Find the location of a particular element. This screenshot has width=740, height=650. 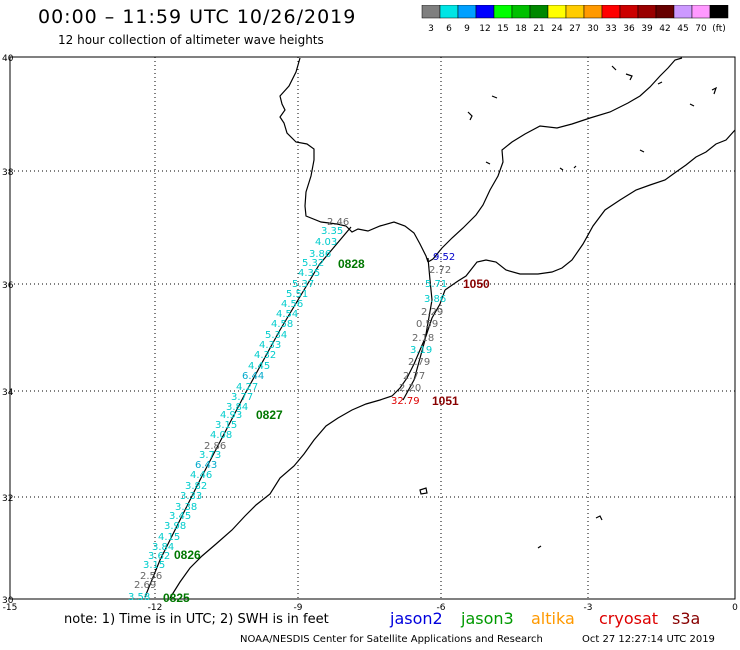

lat-tick-label: 38 is located at coordinates (8, 173).